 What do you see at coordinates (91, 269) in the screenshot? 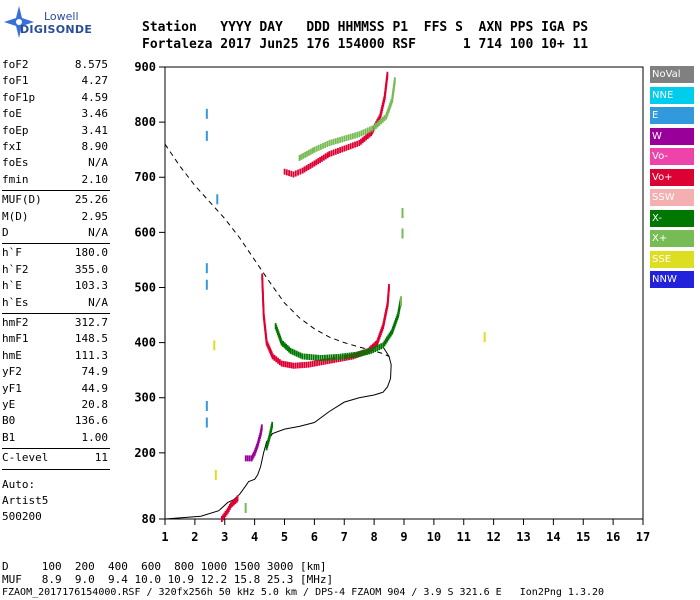
I see `param-value: 355.0` at bounding box center [91, 269].